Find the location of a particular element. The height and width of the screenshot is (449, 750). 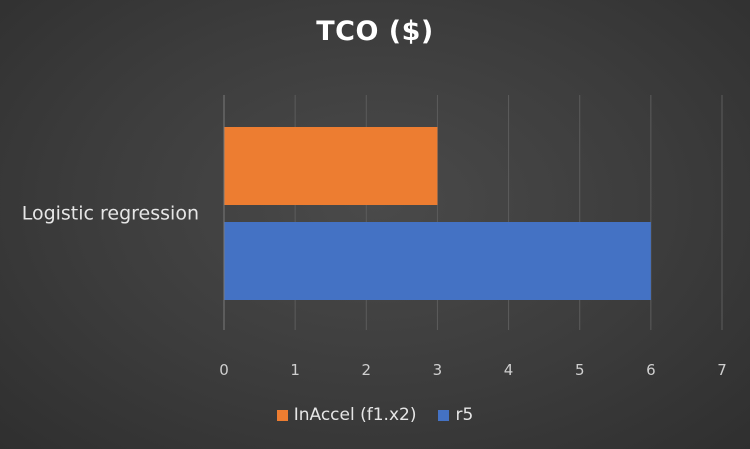

bar-r5 is located at coordinates (437, 261).